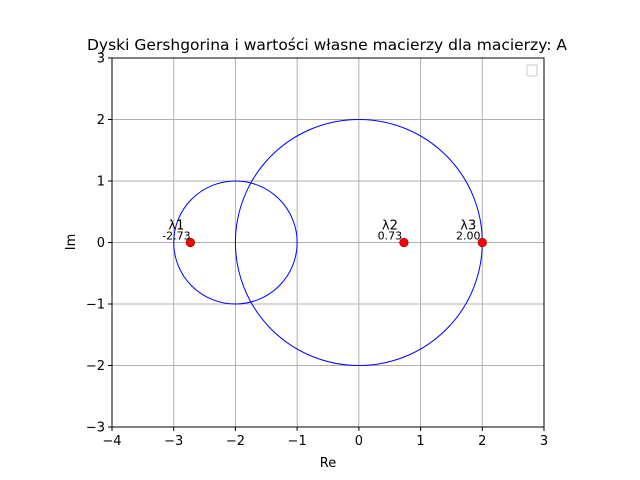 Image resolution: width=640 pixels, height=480 pixels. I want to click on eigenvalue-name-3: λ3, so click(468, 226).